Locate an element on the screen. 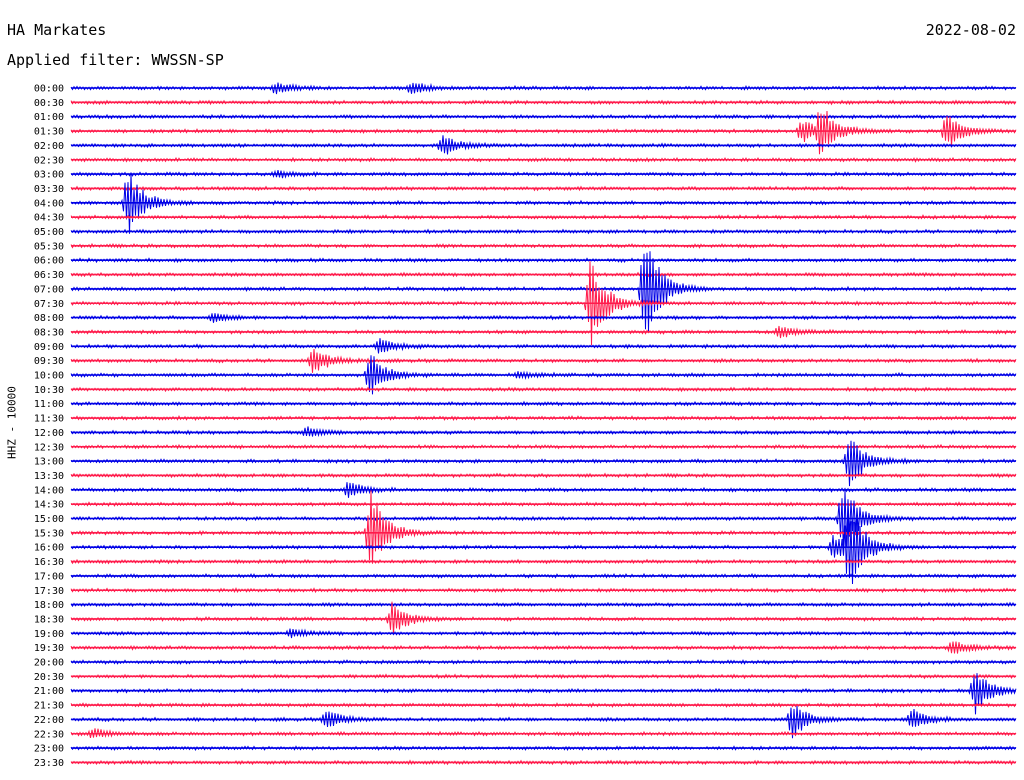 This screenshot has width=1024, height=780. row-label: 11:00 is located at coordinates (49, 404).